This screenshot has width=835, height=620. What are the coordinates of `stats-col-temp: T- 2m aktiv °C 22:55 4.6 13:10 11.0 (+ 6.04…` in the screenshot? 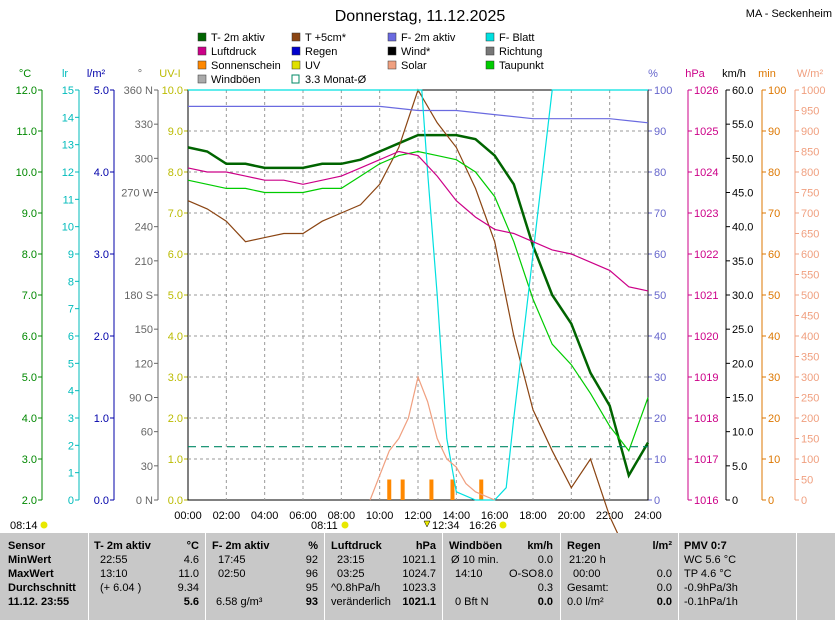 It's located at (146, 574).